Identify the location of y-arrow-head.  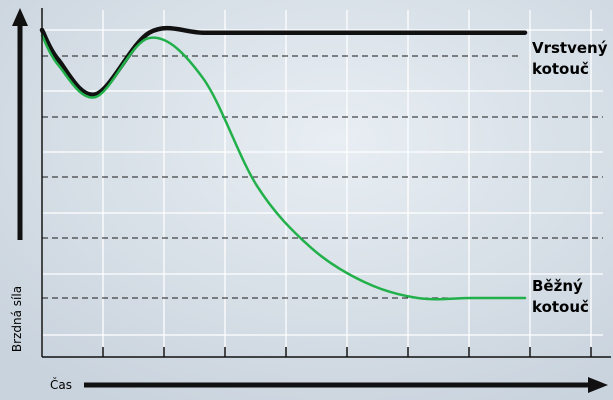
(20, 17).